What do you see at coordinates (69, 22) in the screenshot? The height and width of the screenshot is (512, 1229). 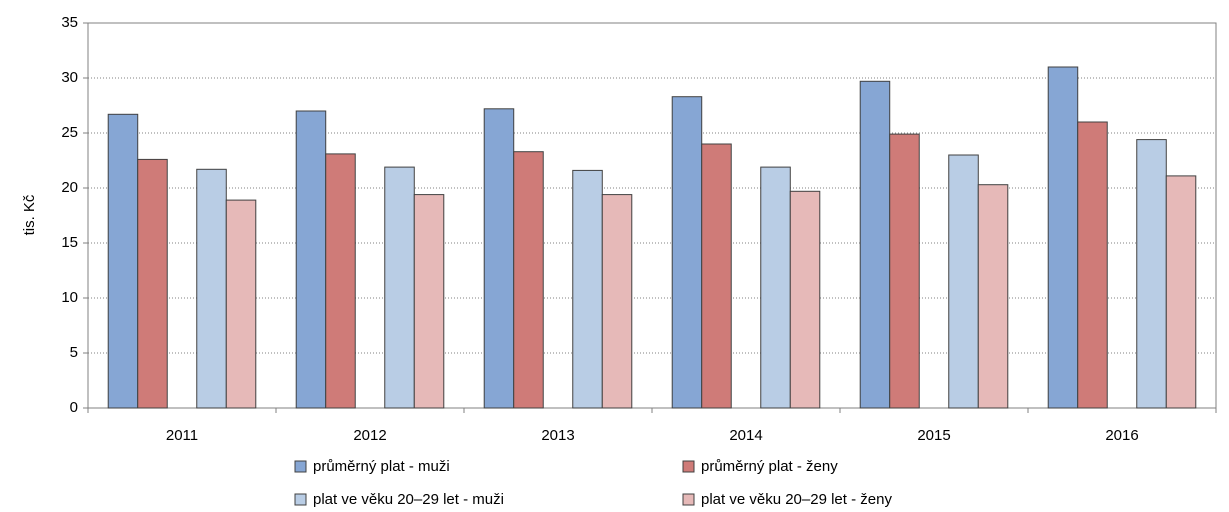 I see `y-tick-label: 35` at bounding box center [69, 22].